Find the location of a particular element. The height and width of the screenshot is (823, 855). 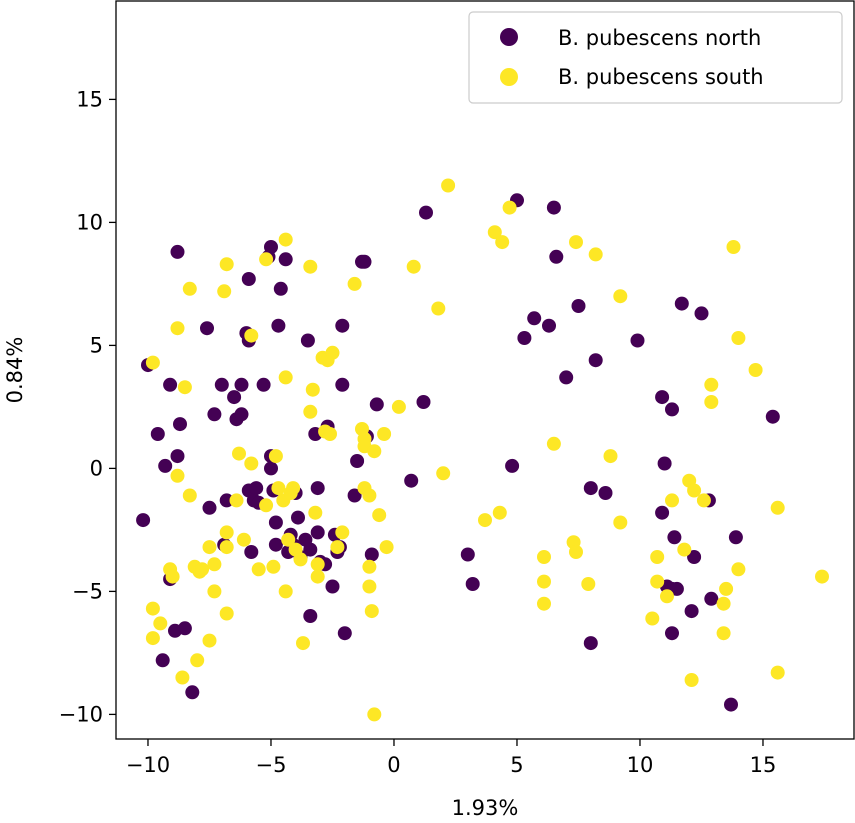

y-axis-label: 0.84% is located at coordinates (15, 370).